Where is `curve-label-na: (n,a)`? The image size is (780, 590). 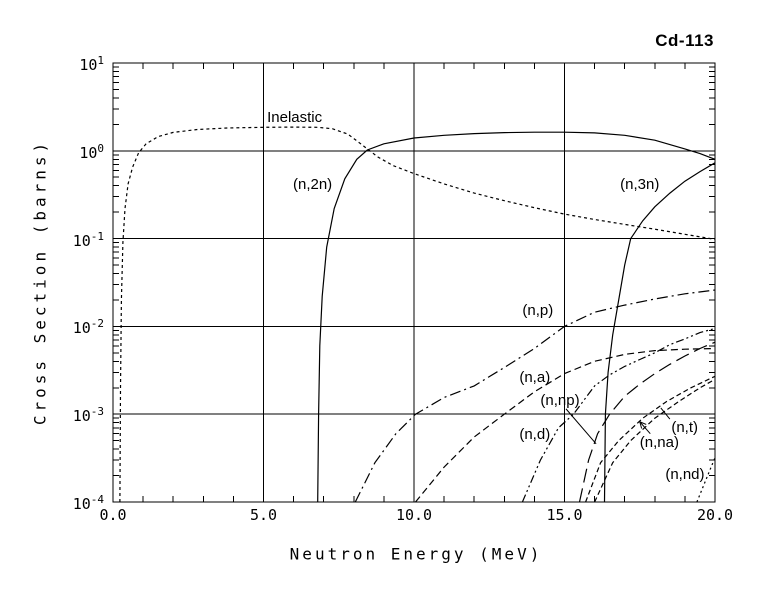 curve-label-na: (n,a) is located at coordinates (535, 377).